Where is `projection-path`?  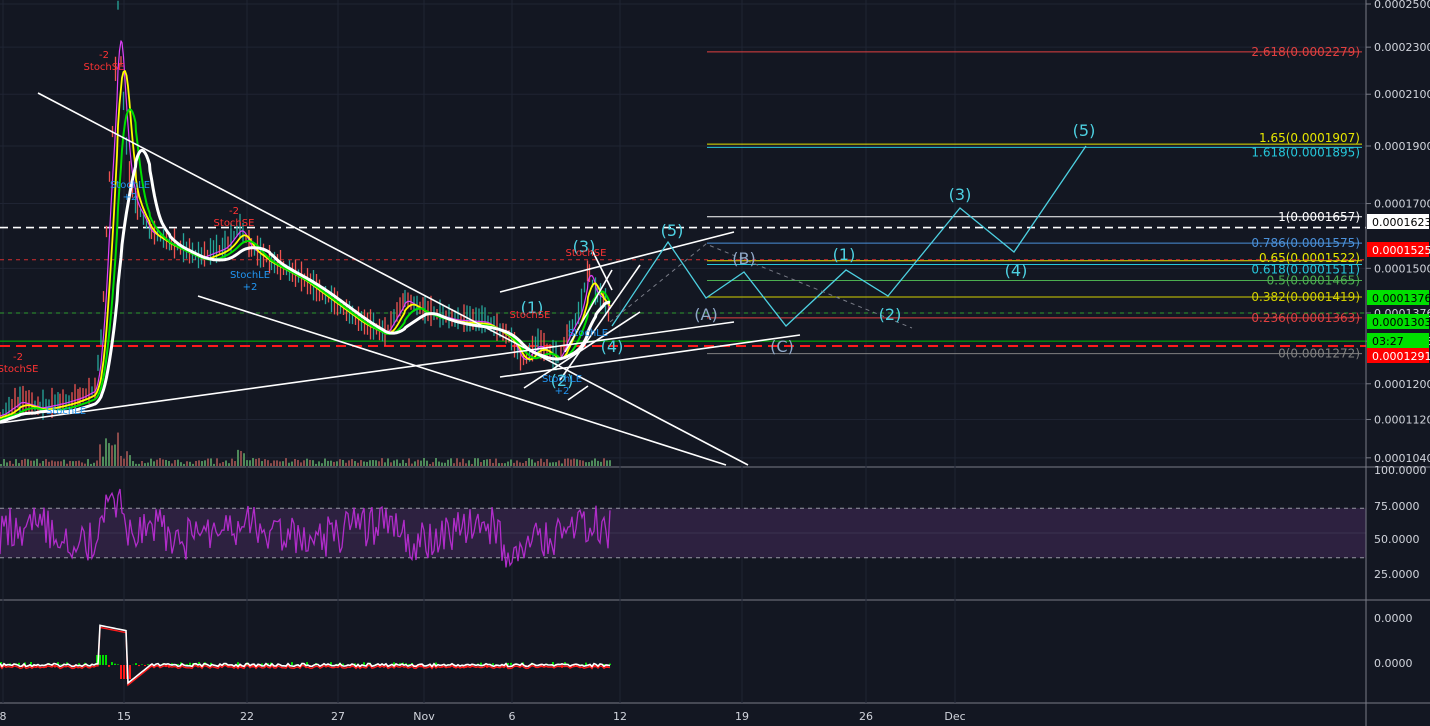
projection-path is located at coordinates (849, 236).